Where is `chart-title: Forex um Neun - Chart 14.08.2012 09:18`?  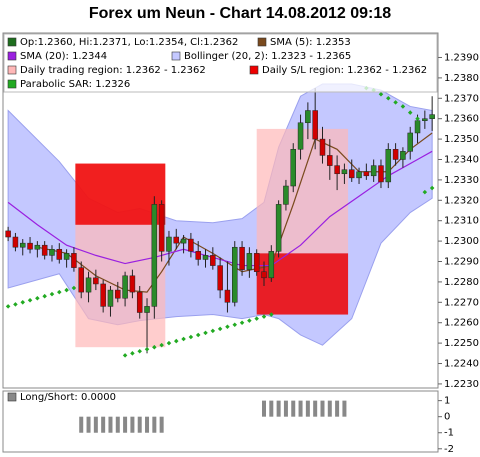
chart-title: Forex um Neun - Chart 14.08.2012 09:18 is located at coordinates (240, 13).